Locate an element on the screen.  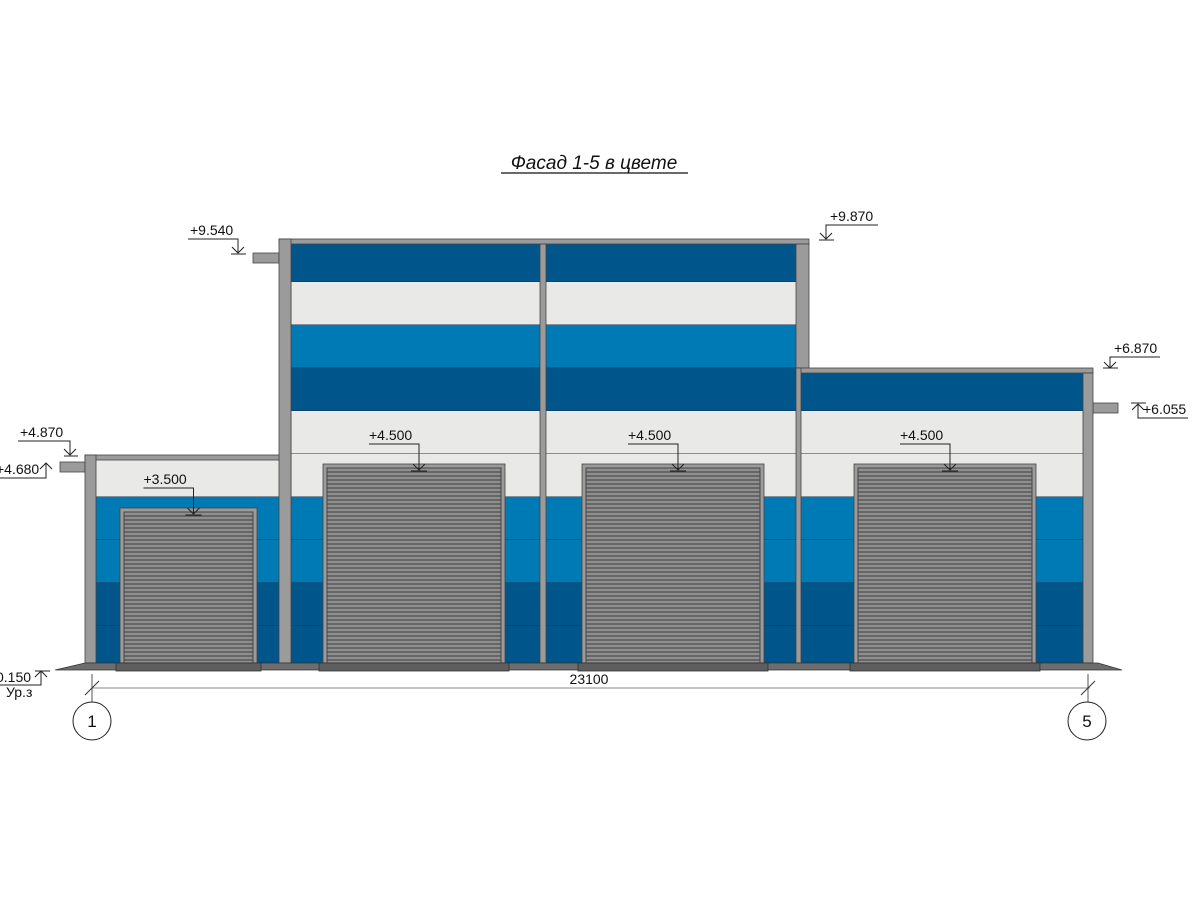
center-roof-parapet is located at coordinates (544, 241).